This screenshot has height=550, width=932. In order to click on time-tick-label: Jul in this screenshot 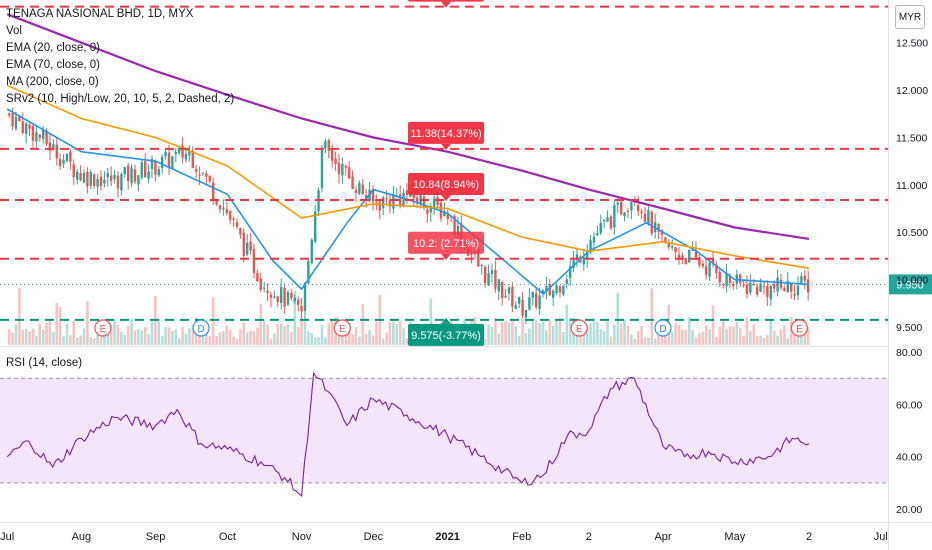, I will do `click(881, 537)`.